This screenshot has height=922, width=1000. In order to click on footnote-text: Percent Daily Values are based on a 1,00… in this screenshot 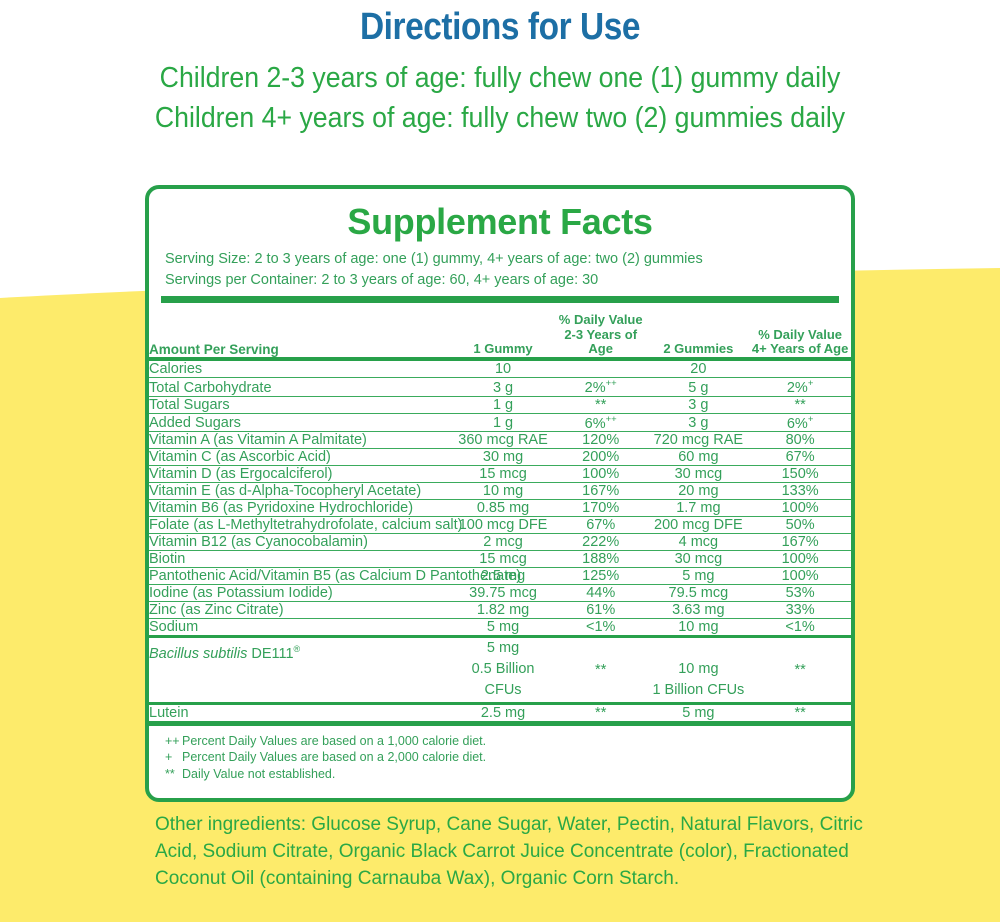, I will do `click(334, 740)`.